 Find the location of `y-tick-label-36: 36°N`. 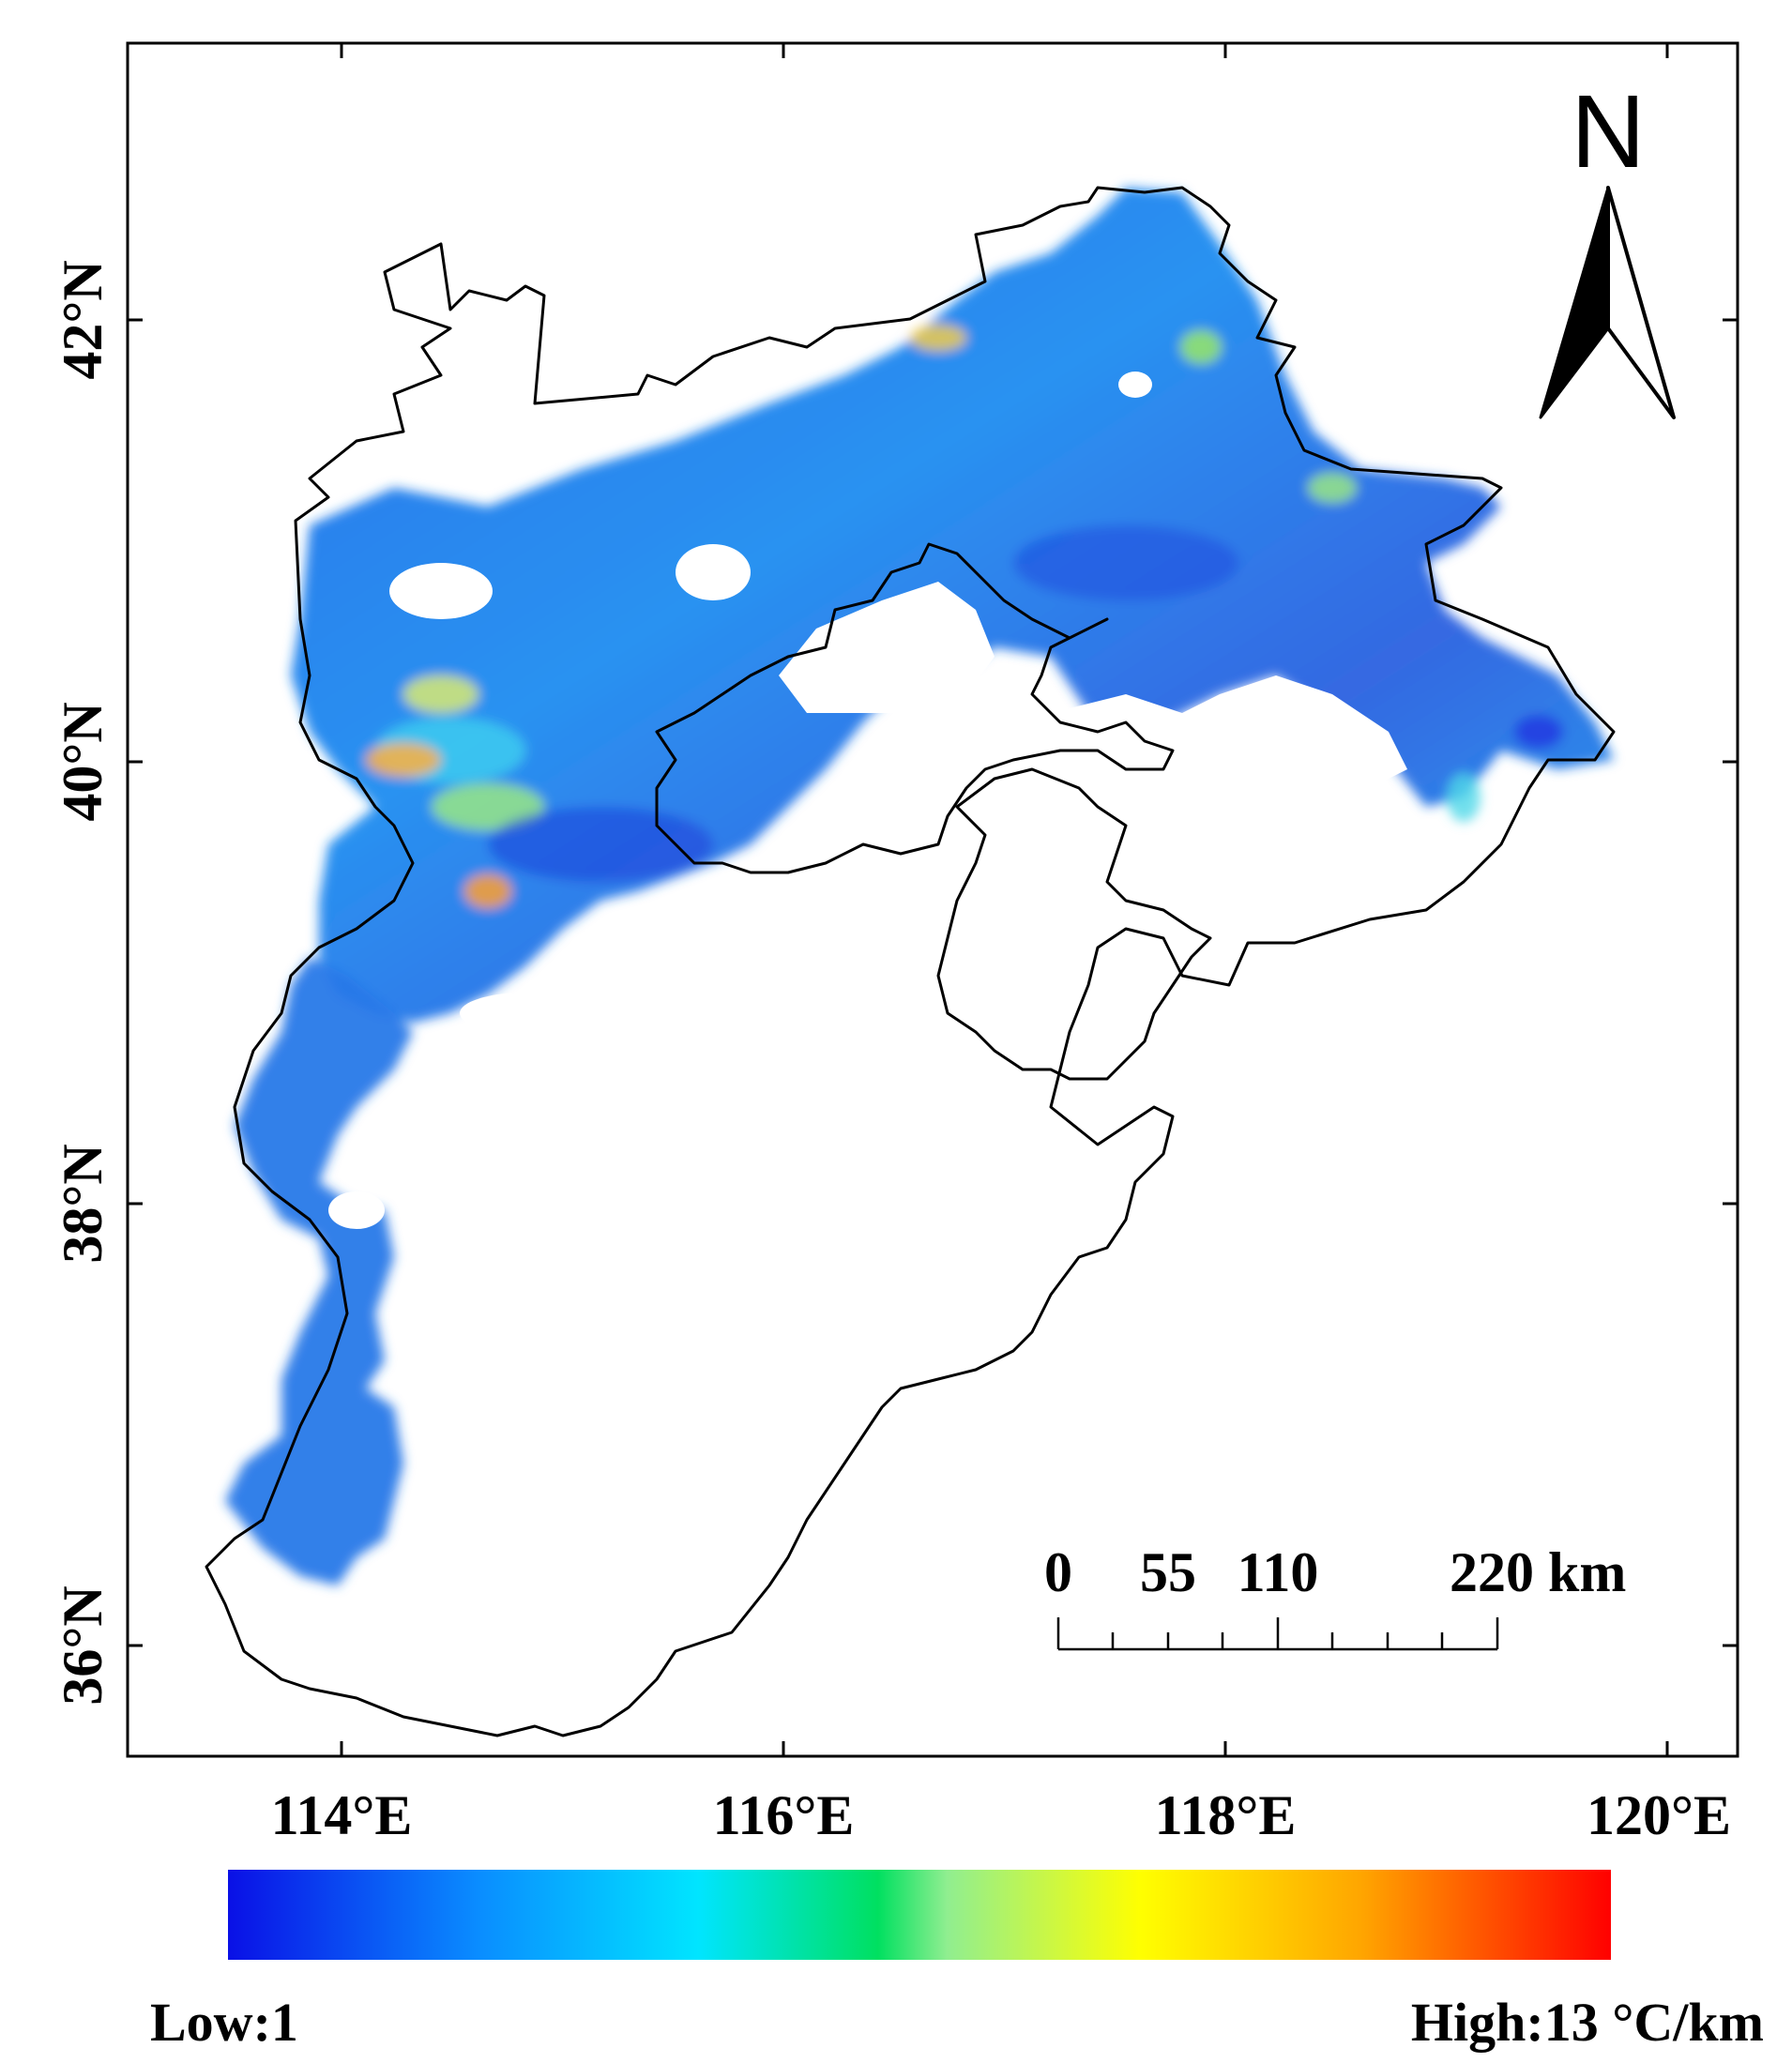

y-tick-label-36: 36°N is located at coordinates (83, 1645).